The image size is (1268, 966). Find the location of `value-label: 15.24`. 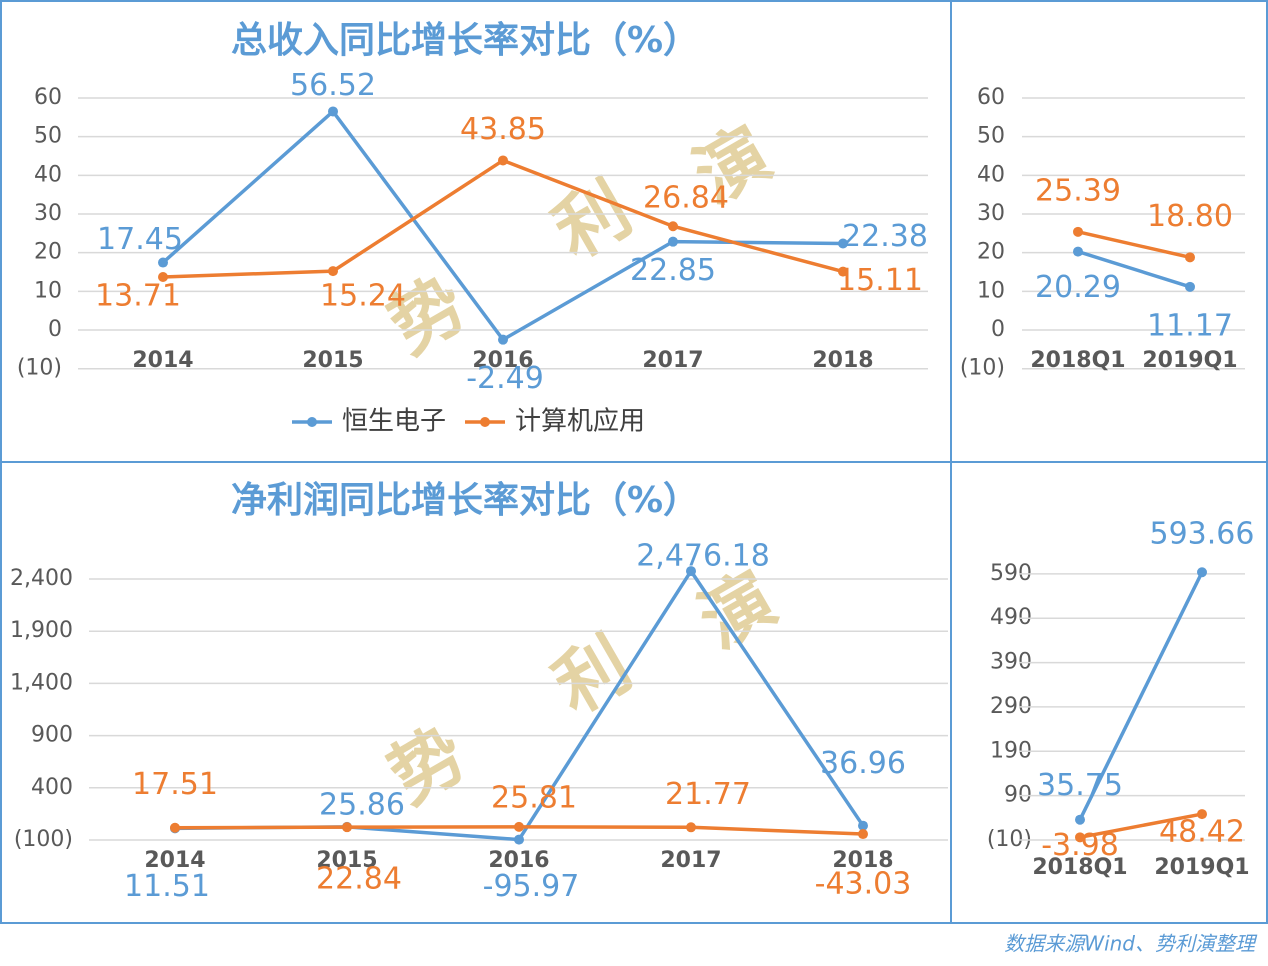

value-label: 15.24 is located at coordinates (363, 296).